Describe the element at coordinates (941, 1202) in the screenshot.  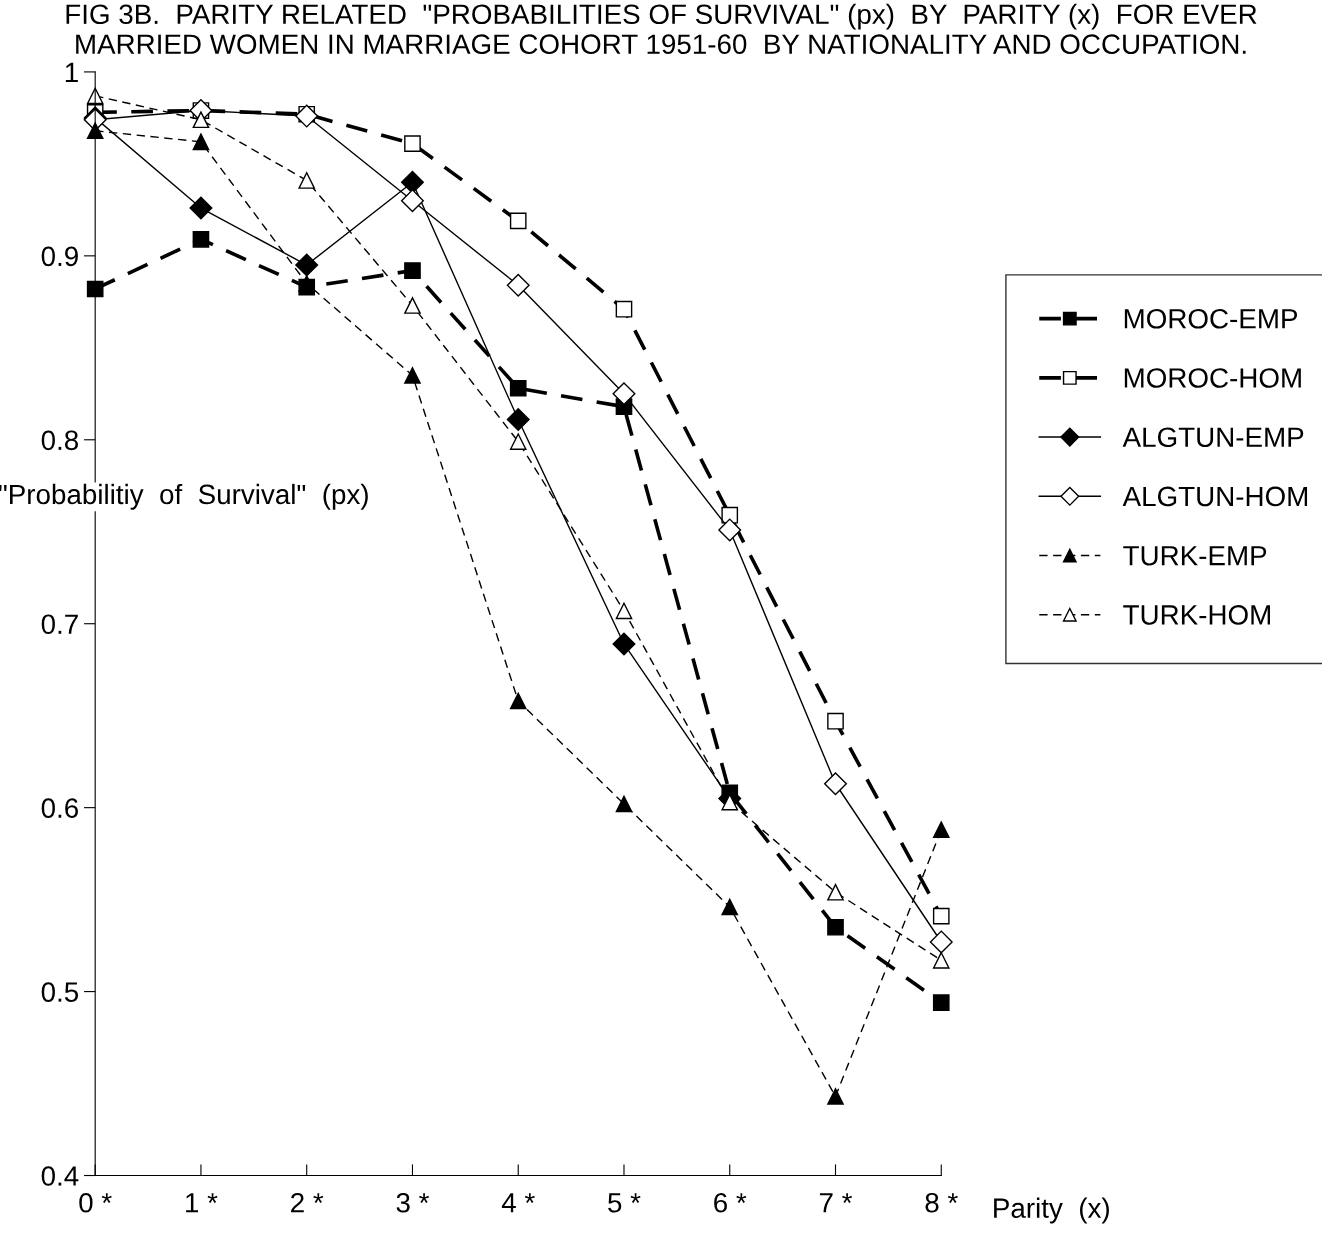
I see `x-tick-label: 8 *` at that location.